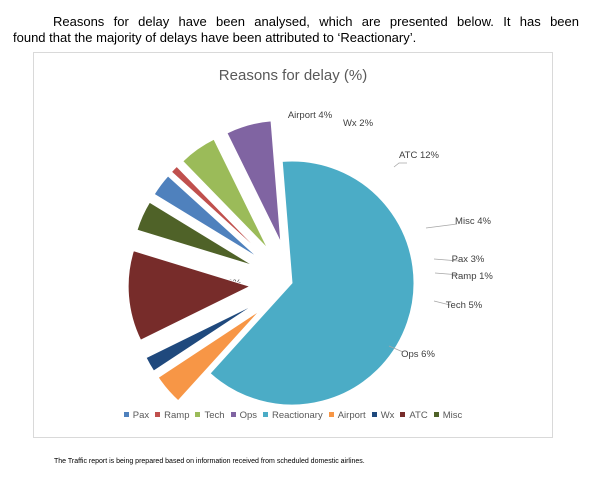  Describe the element at coordinates (310, 115) in the screenshot. I see `data-label-airport: Airport 4%` at that location.